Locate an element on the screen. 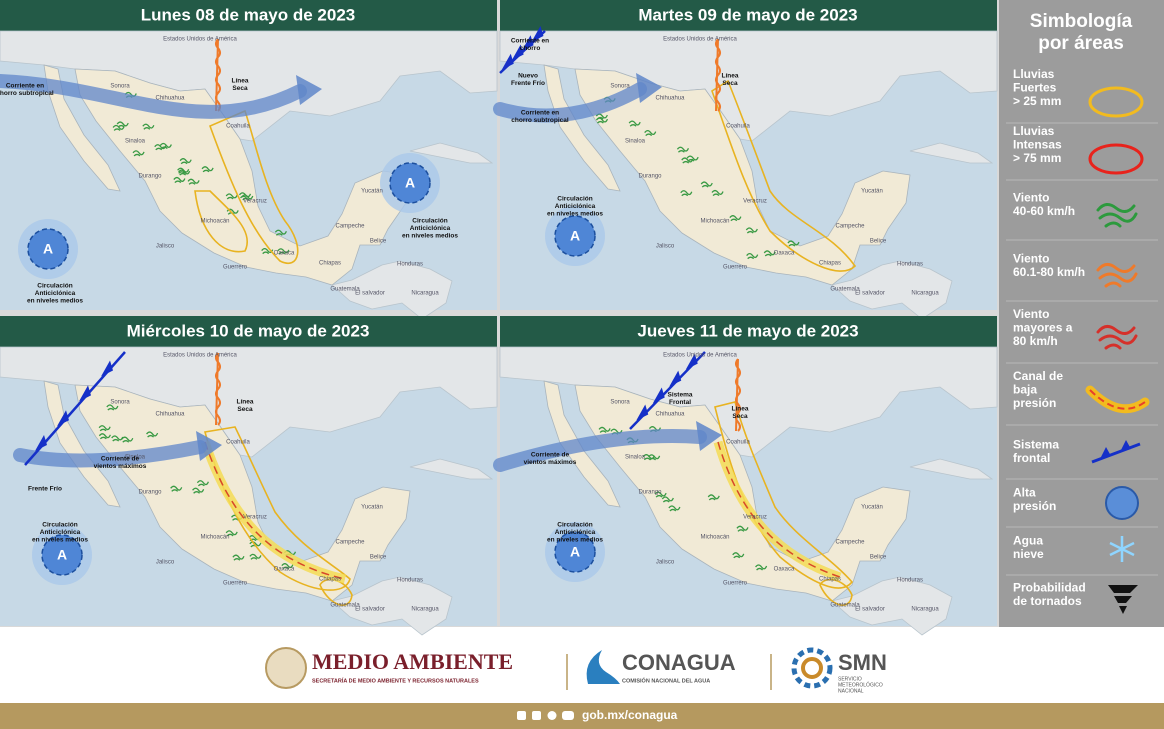  high-icon is located at coordinates (1122, 503).